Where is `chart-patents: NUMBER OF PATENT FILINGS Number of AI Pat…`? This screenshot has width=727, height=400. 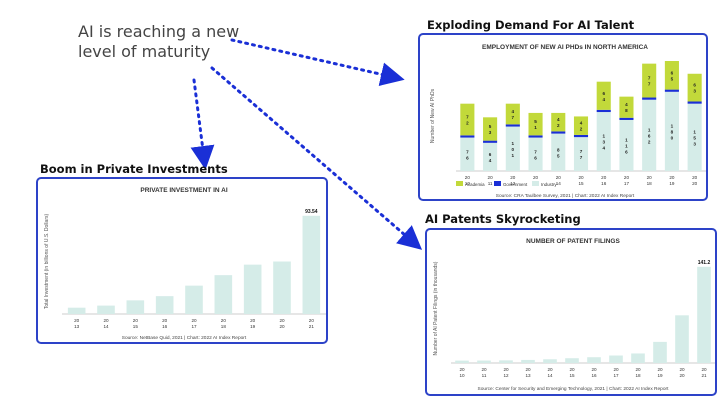 chart-patents: NUMBER OF PATENT FILINGS Number of AI Pat… is located at coordinates (574, 315).